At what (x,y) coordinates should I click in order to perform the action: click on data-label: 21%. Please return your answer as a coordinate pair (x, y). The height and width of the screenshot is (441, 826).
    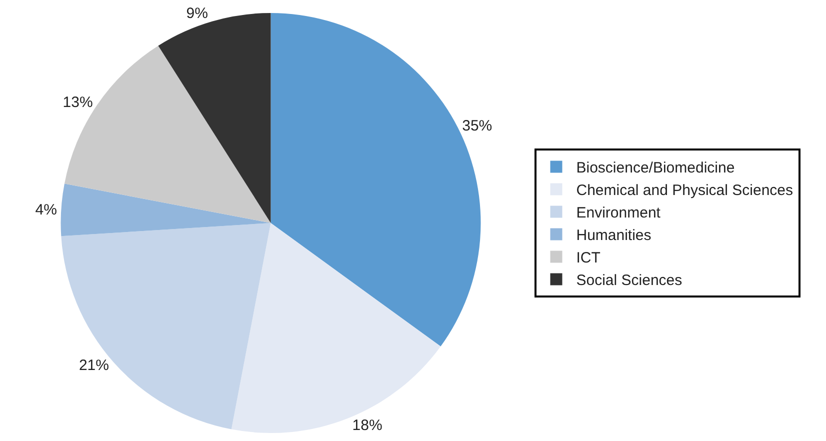
    Looking at the image, I should click on (93, 365).